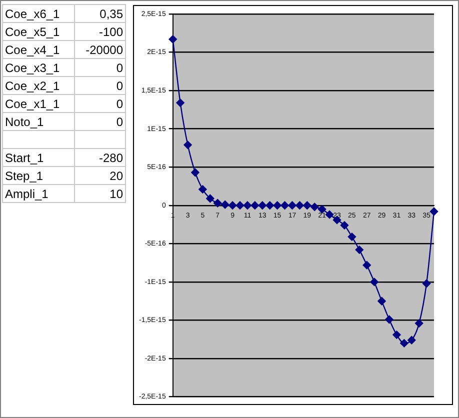 This screenshot has height=418, width=459. Describe the element at coordinates (100, 31) in the screenshot. I see `text: -100` at that location.